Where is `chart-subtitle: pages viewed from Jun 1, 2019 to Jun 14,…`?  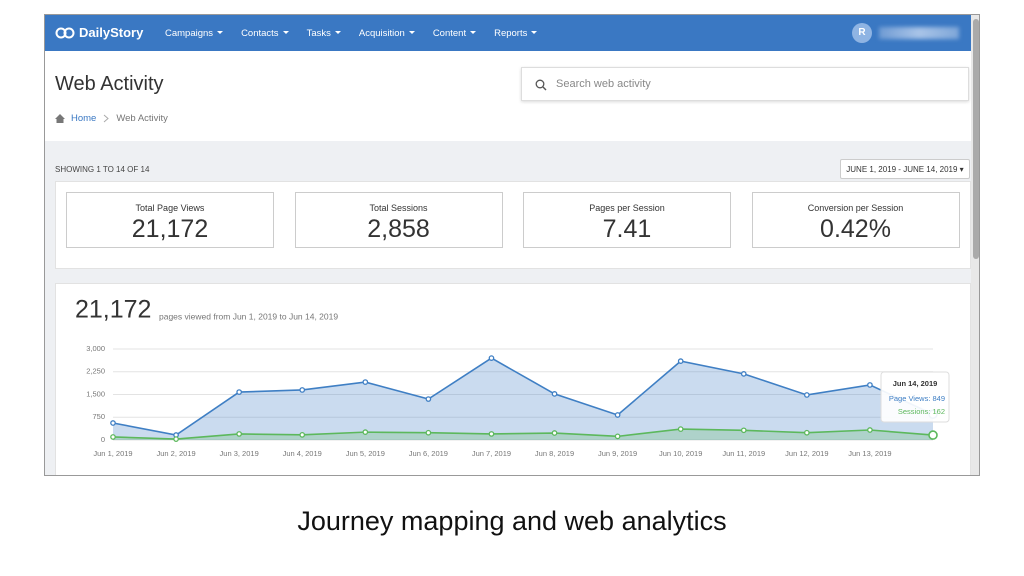
chart-subtitle: pages viewed from Jun 1, 2019 to Jun 14,… is located at coordinates (248, 316).